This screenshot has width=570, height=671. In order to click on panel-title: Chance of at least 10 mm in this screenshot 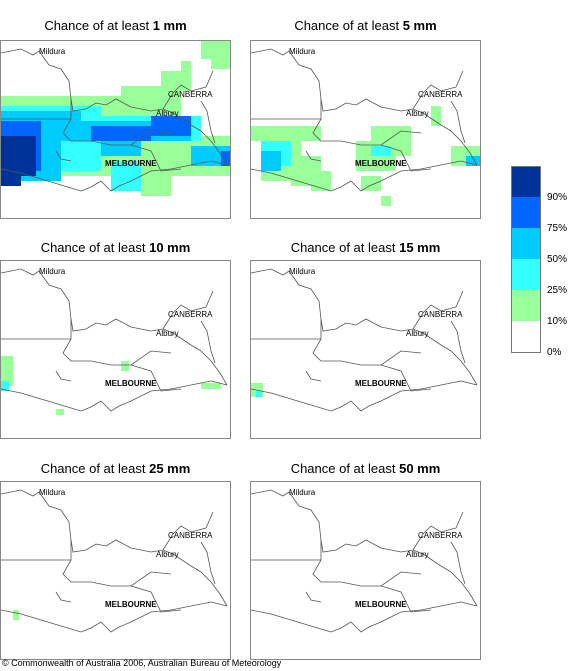, I will do `click(115, 247)`.